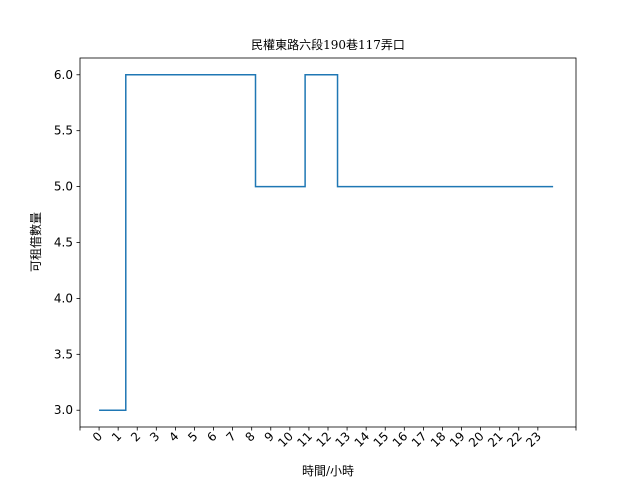  What do you see at coordinates (63, 298) in the screenshot?
I see `y-tick-label: 4.0` at bounding box center [63, 298].